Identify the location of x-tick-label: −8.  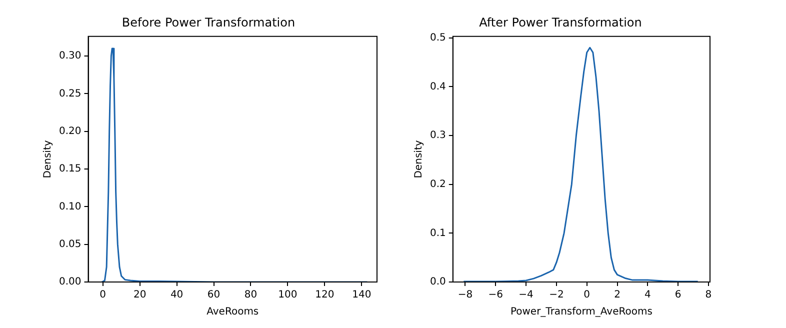
(465, 295).